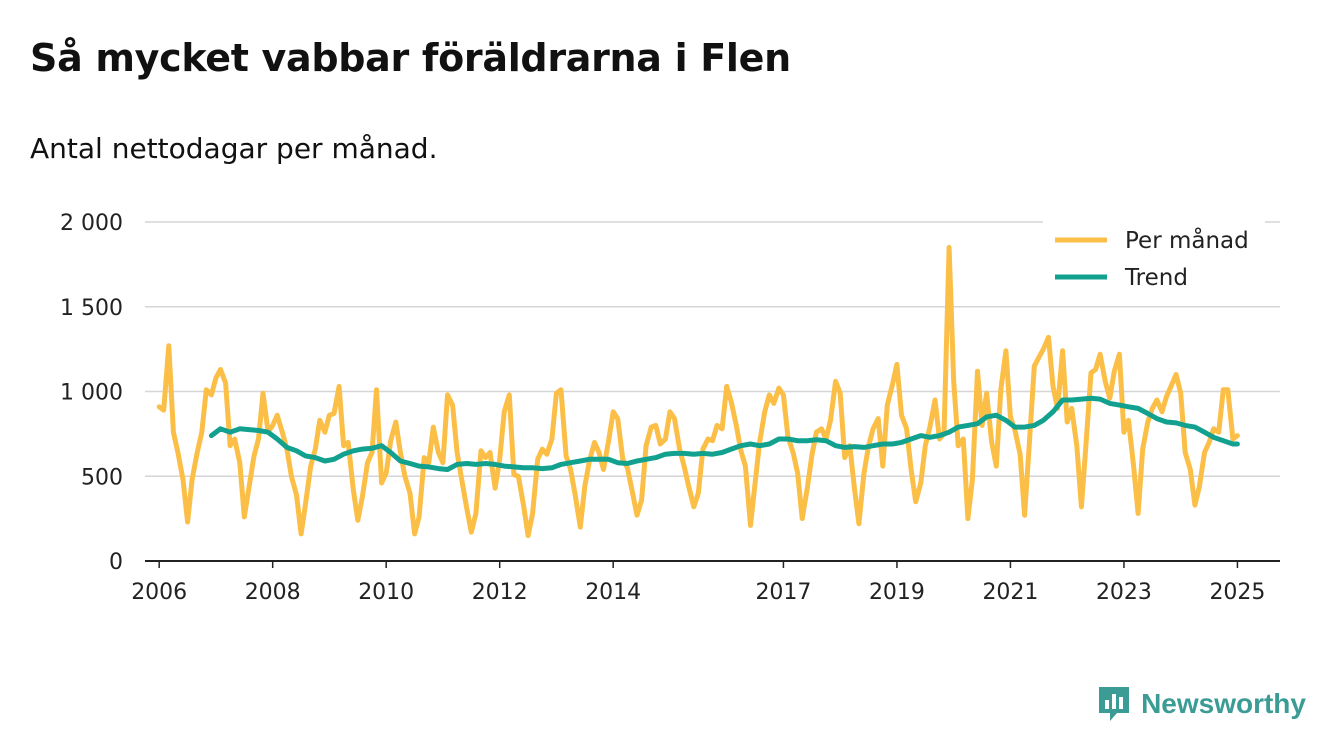 The image size is (1340, 753). Describe the element at coordinates (897, 592) in the screenshot. I see `x-tick-label: 2019` at that location.